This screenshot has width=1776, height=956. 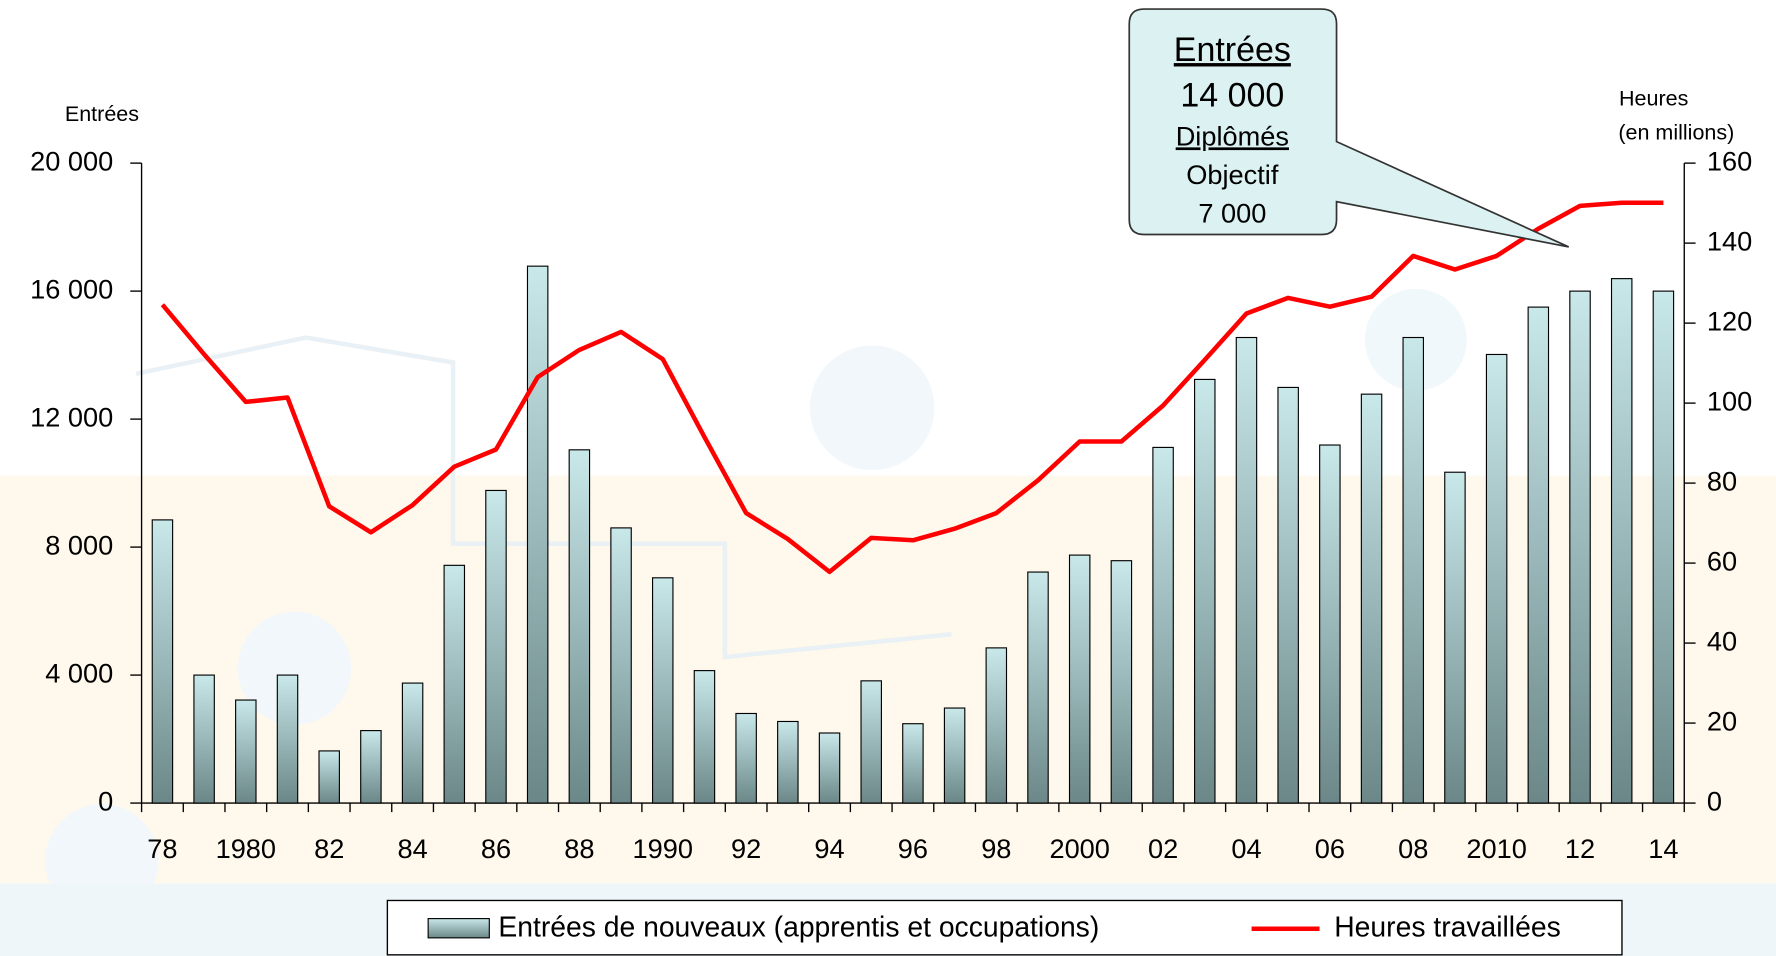 I want to click on y2-tick-label: 100, so click(x=1729, y=400).